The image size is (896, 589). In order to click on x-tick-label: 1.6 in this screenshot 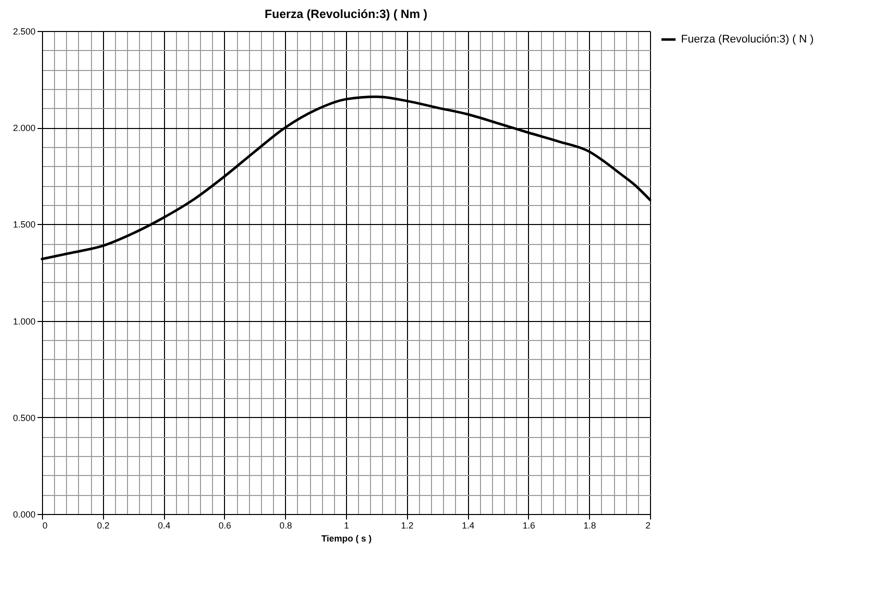, I will do `click(529, 525)`.